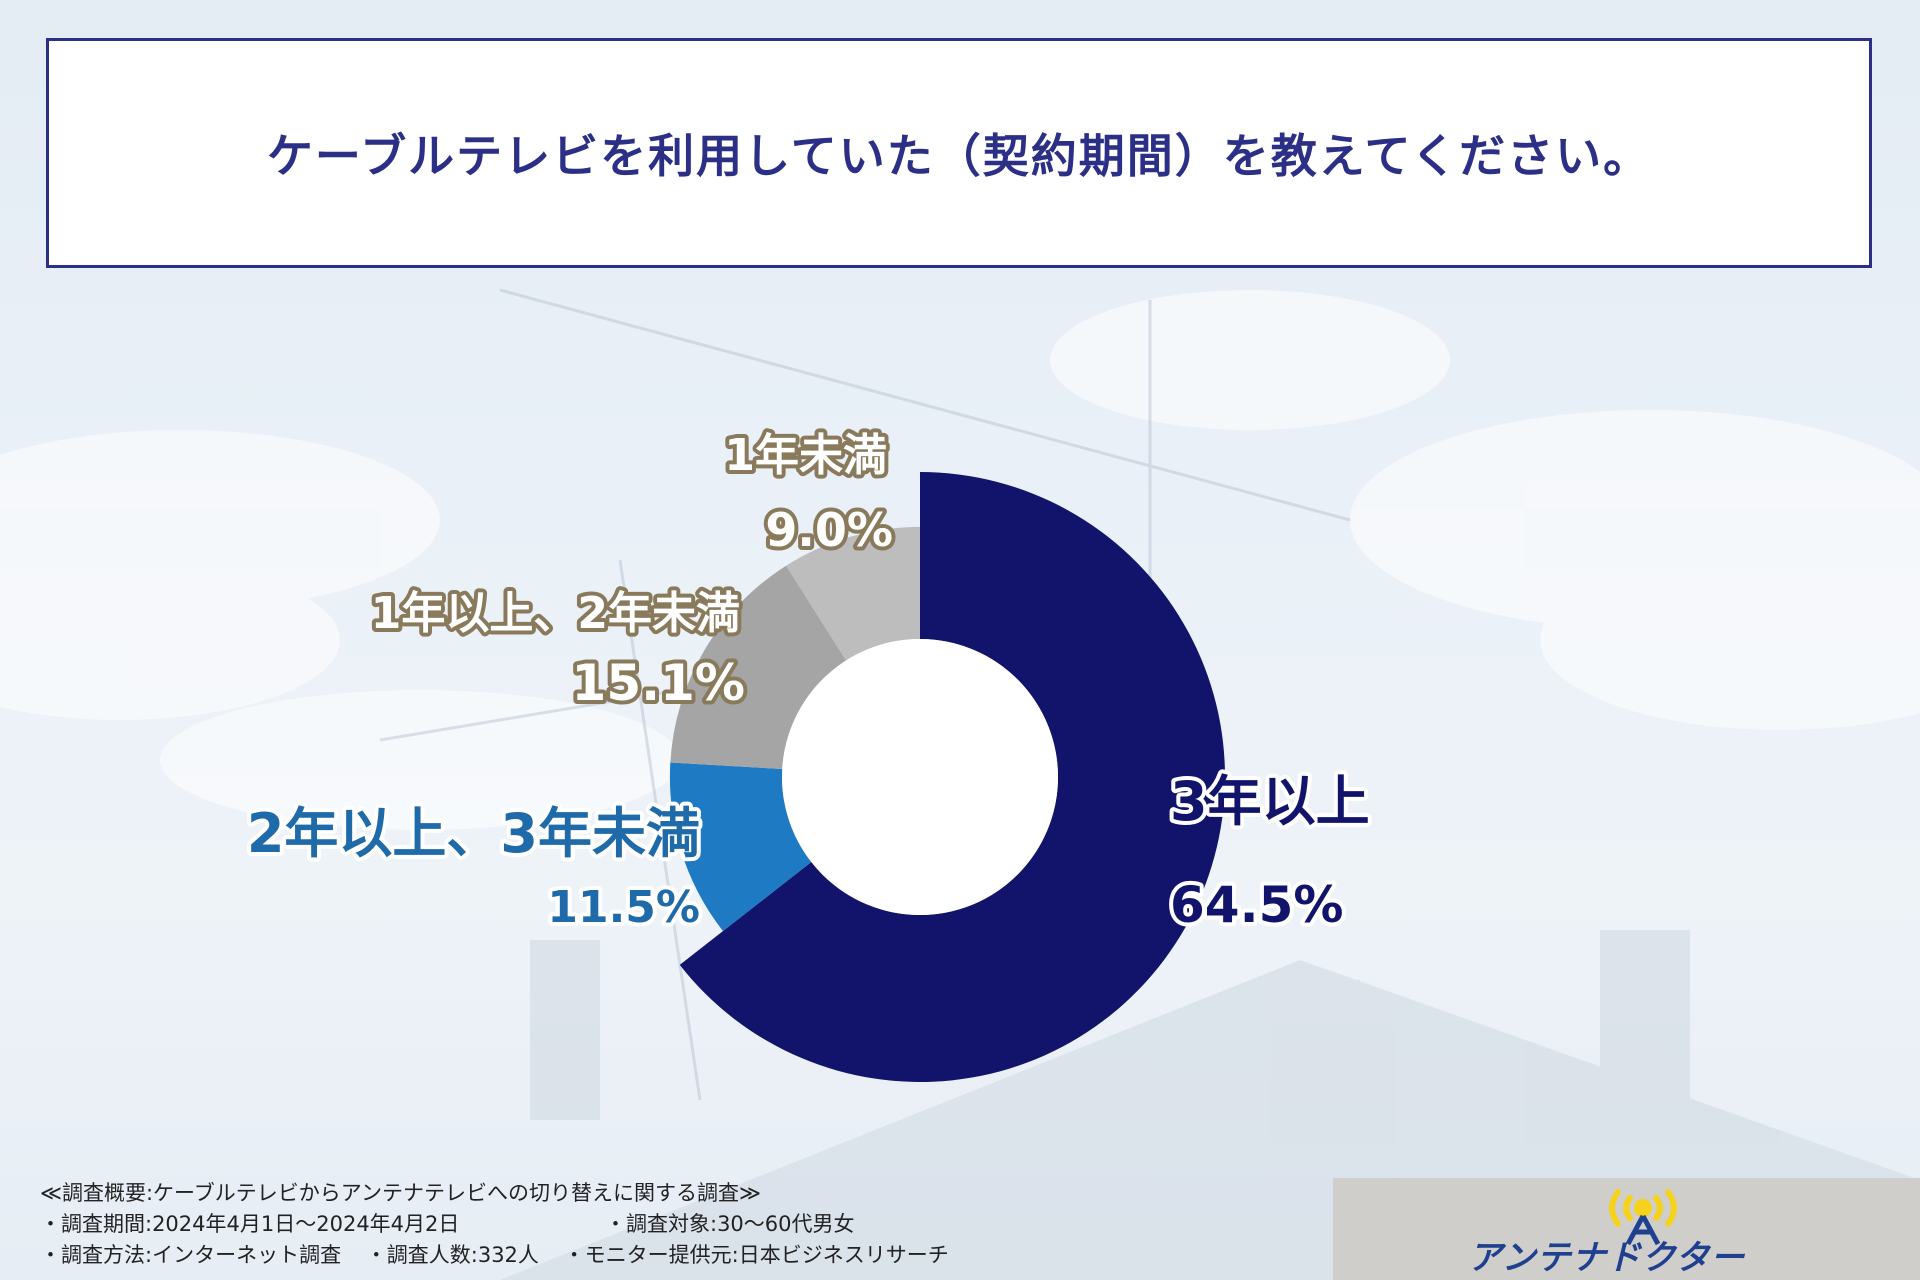 This screenshot has height=1280, width=1920. I want to click on donut-hole, so click(920, 777).